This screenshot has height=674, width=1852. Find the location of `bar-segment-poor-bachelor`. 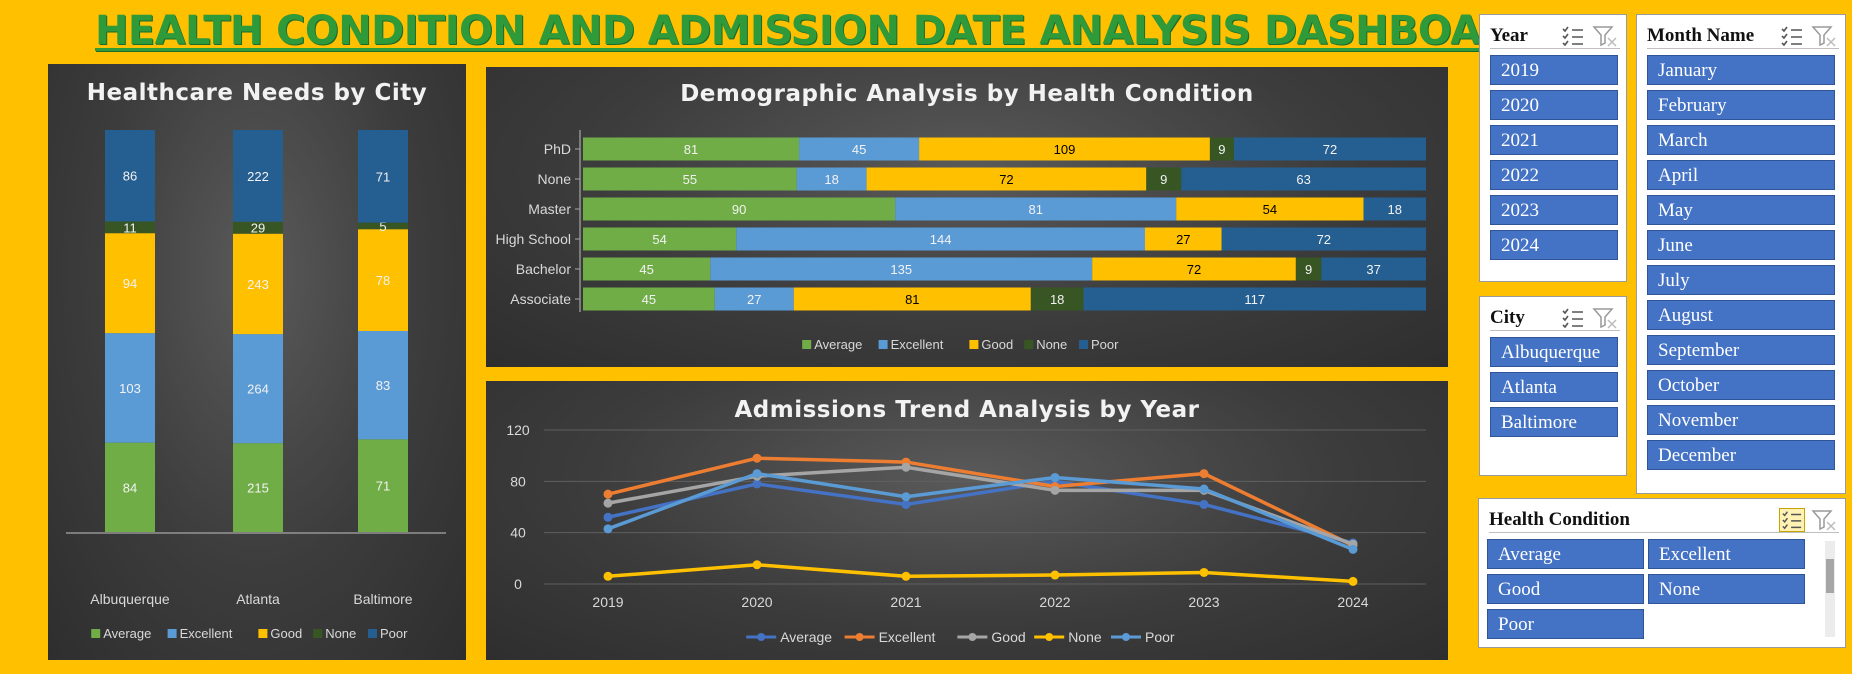

bar-segment-poor-bachelor is located at coordinates (1373, 269).